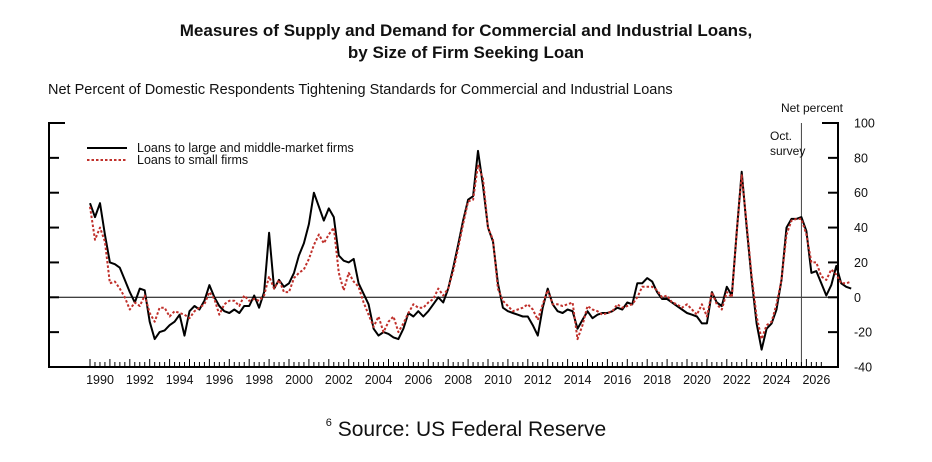 The height and width of the screenshot is (462, 932). What do you see at coordinates (787, 151) in the screenshot?
I see `annotation-survey: survey` at bounding box center [787, 151].